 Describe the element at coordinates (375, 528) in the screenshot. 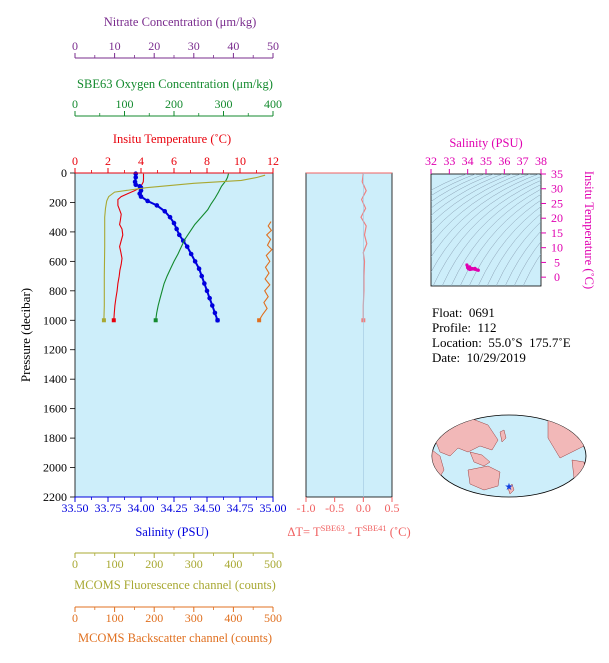

I see `delta-t-label-sup2: SBE41` at that location.